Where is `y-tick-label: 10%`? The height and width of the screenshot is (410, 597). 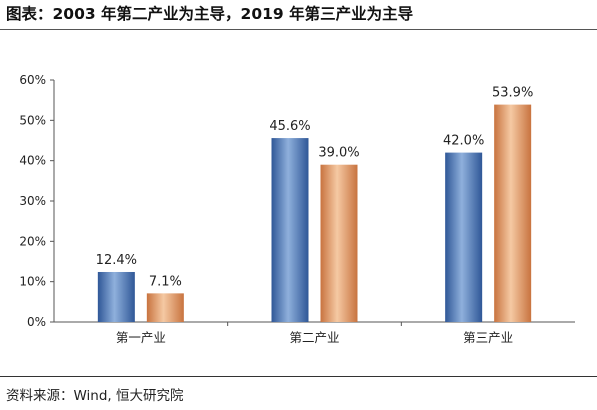 y-tick-label: 10% is located at coordinates (32, 282).